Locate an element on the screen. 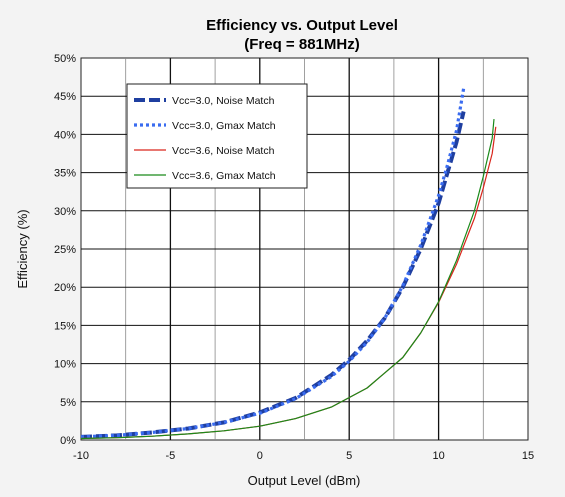 The height and width of the screenshot is (497, 565). x-tick-label: -10 is located at coordinates (81, 456).